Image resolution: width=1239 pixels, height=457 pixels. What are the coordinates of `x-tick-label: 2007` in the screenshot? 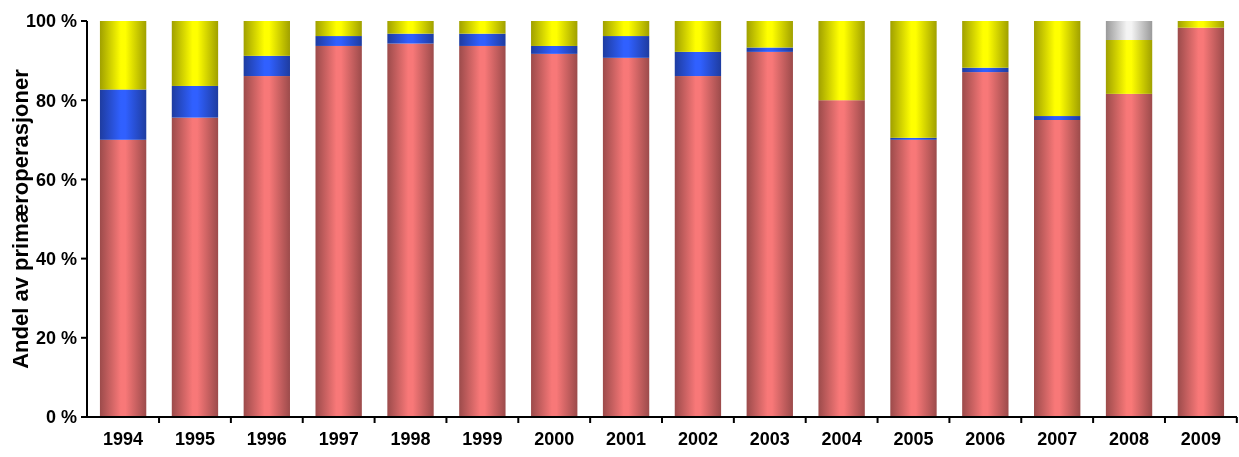 It's located at (1057, 439).